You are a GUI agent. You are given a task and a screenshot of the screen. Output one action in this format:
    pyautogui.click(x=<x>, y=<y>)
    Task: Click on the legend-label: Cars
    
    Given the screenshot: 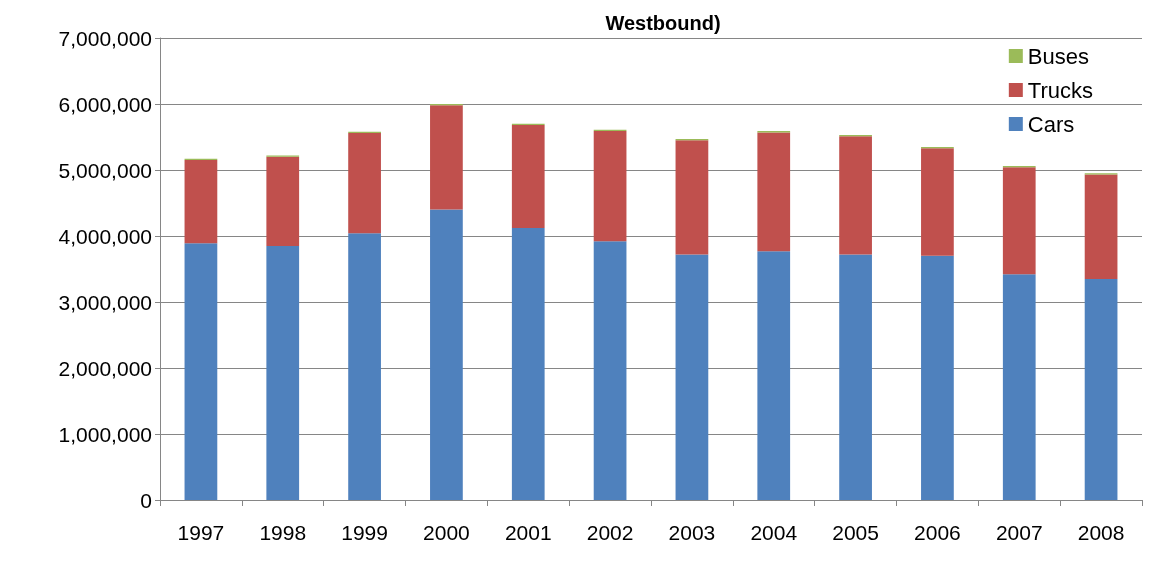 What is the action you would take?
    pyautogui.click(x=1051, y=124)
    